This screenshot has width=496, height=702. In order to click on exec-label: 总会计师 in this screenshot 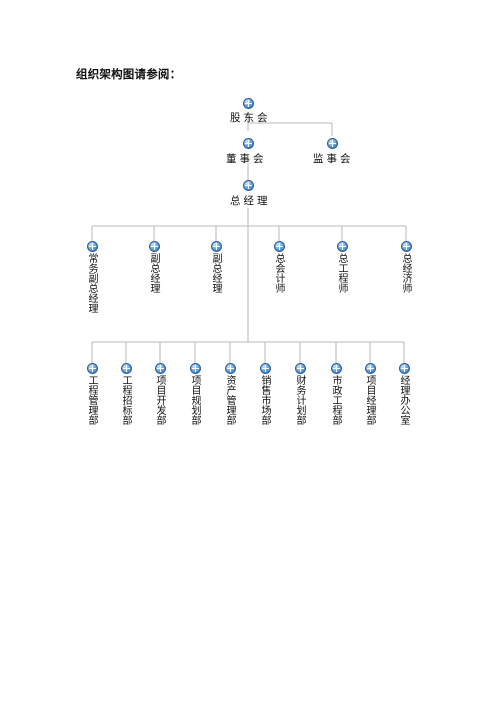, I will do `click(278, 273)`.